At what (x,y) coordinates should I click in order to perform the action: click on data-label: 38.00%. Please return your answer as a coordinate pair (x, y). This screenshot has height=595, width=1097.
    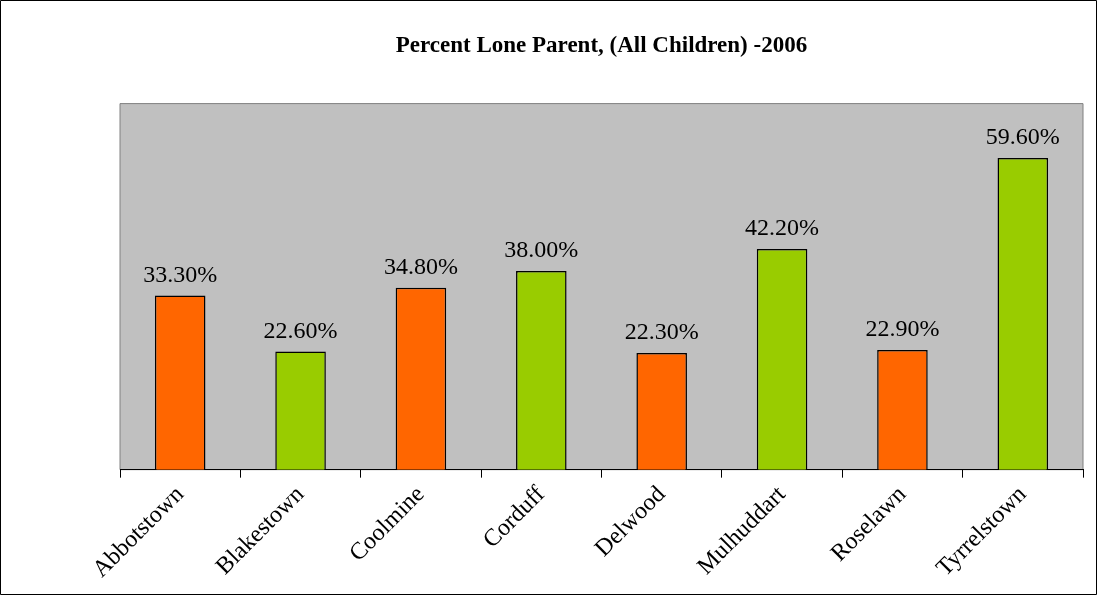
    Looking at the image, I should click on (541, 249).